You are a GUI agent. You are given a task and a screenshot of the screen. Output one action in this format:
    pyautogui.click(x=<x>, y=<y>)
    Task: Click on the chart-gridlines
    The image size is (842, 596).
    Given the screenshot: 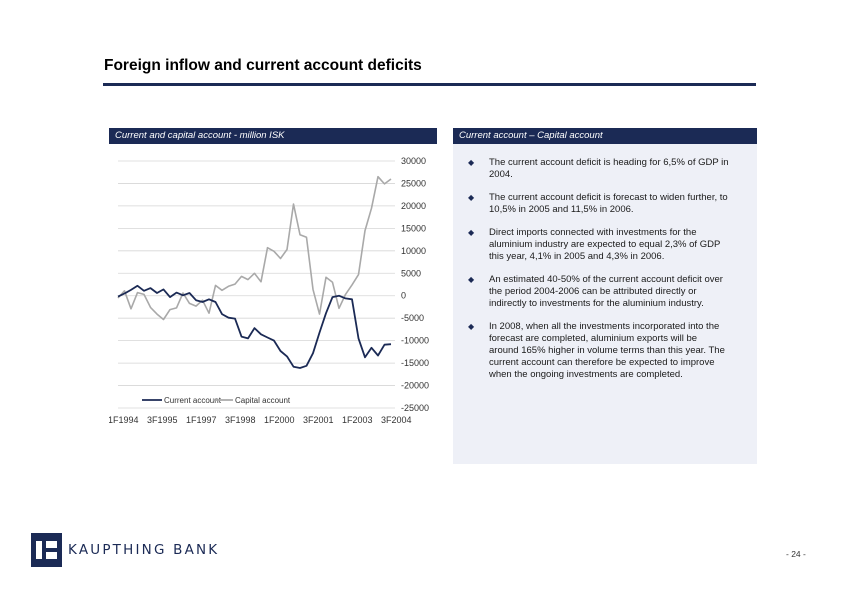 What is the action you would take?
    pyautogui.click(x=256, y=284)
    